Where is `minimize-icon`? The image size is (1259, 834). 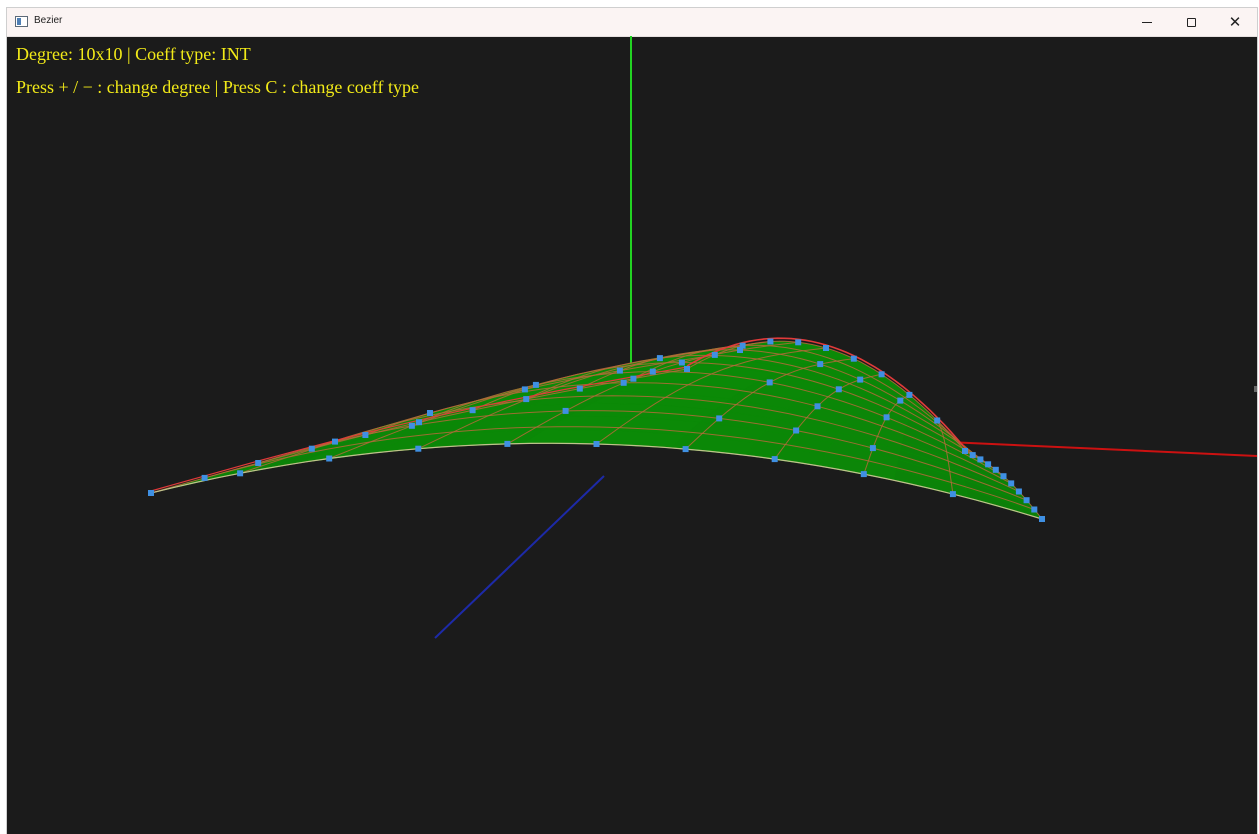
minimize-icon is located at coordinates (1147, 22).